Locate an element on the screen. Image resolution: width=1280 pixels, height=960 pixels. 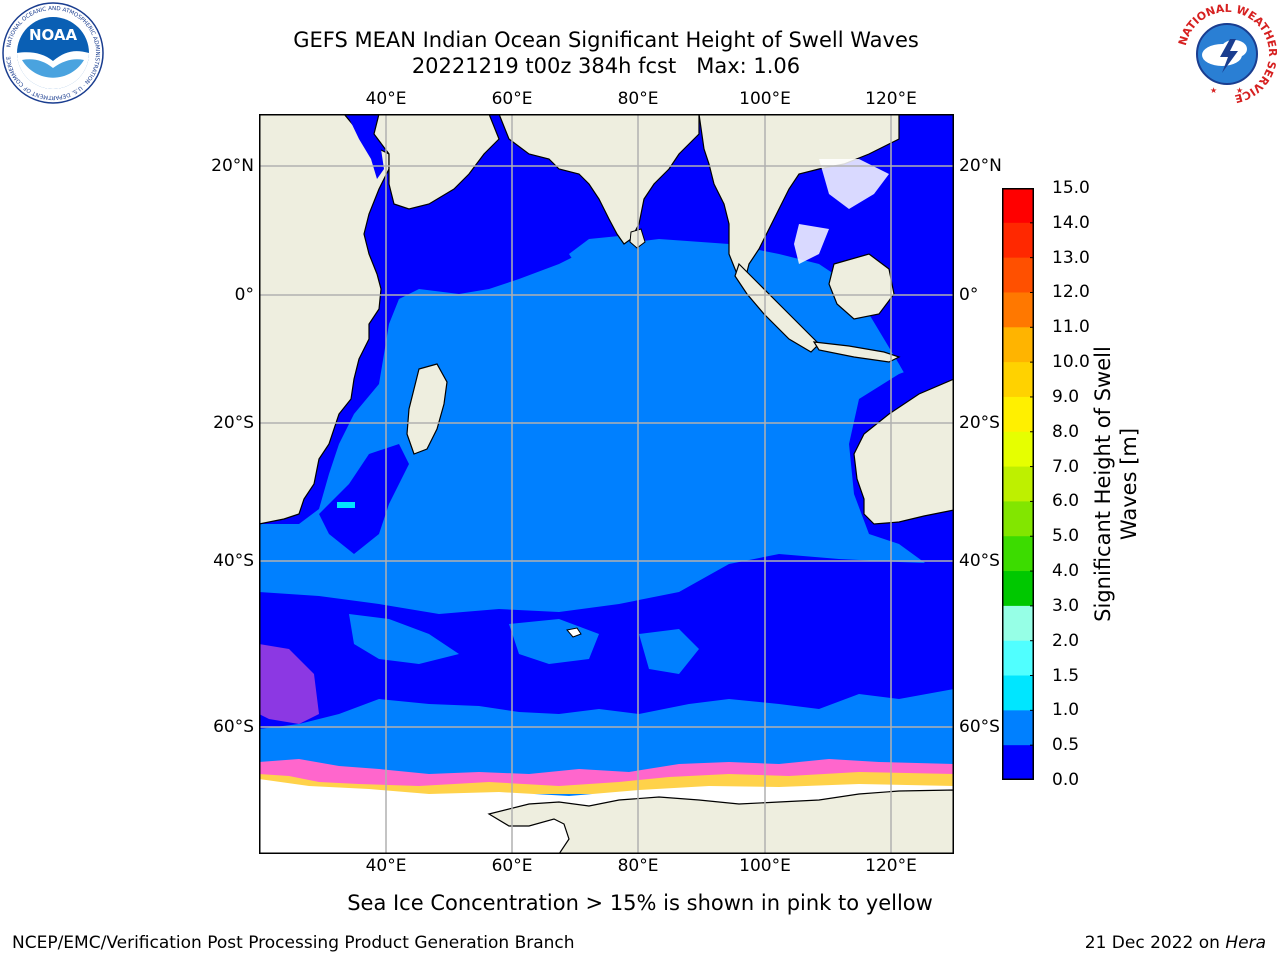
colorbar-tick-label: 8.0 is located at coordinates (1066, 431).